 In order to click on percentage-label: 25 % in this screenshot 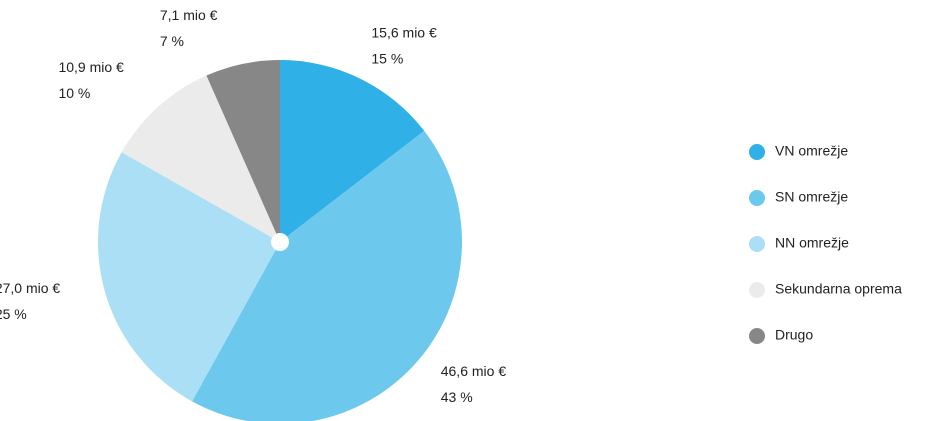, I will do `click(13, 314)`.